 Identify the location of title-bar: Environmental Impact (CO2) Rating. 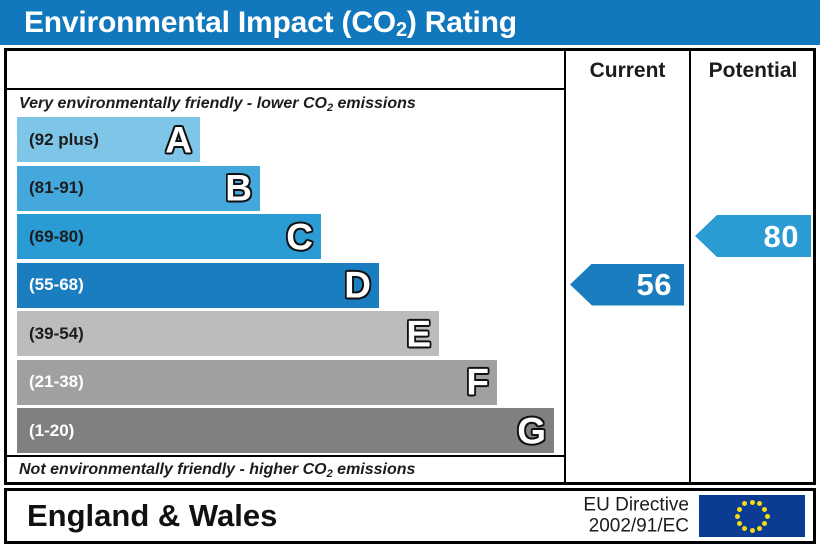
(410, 22).